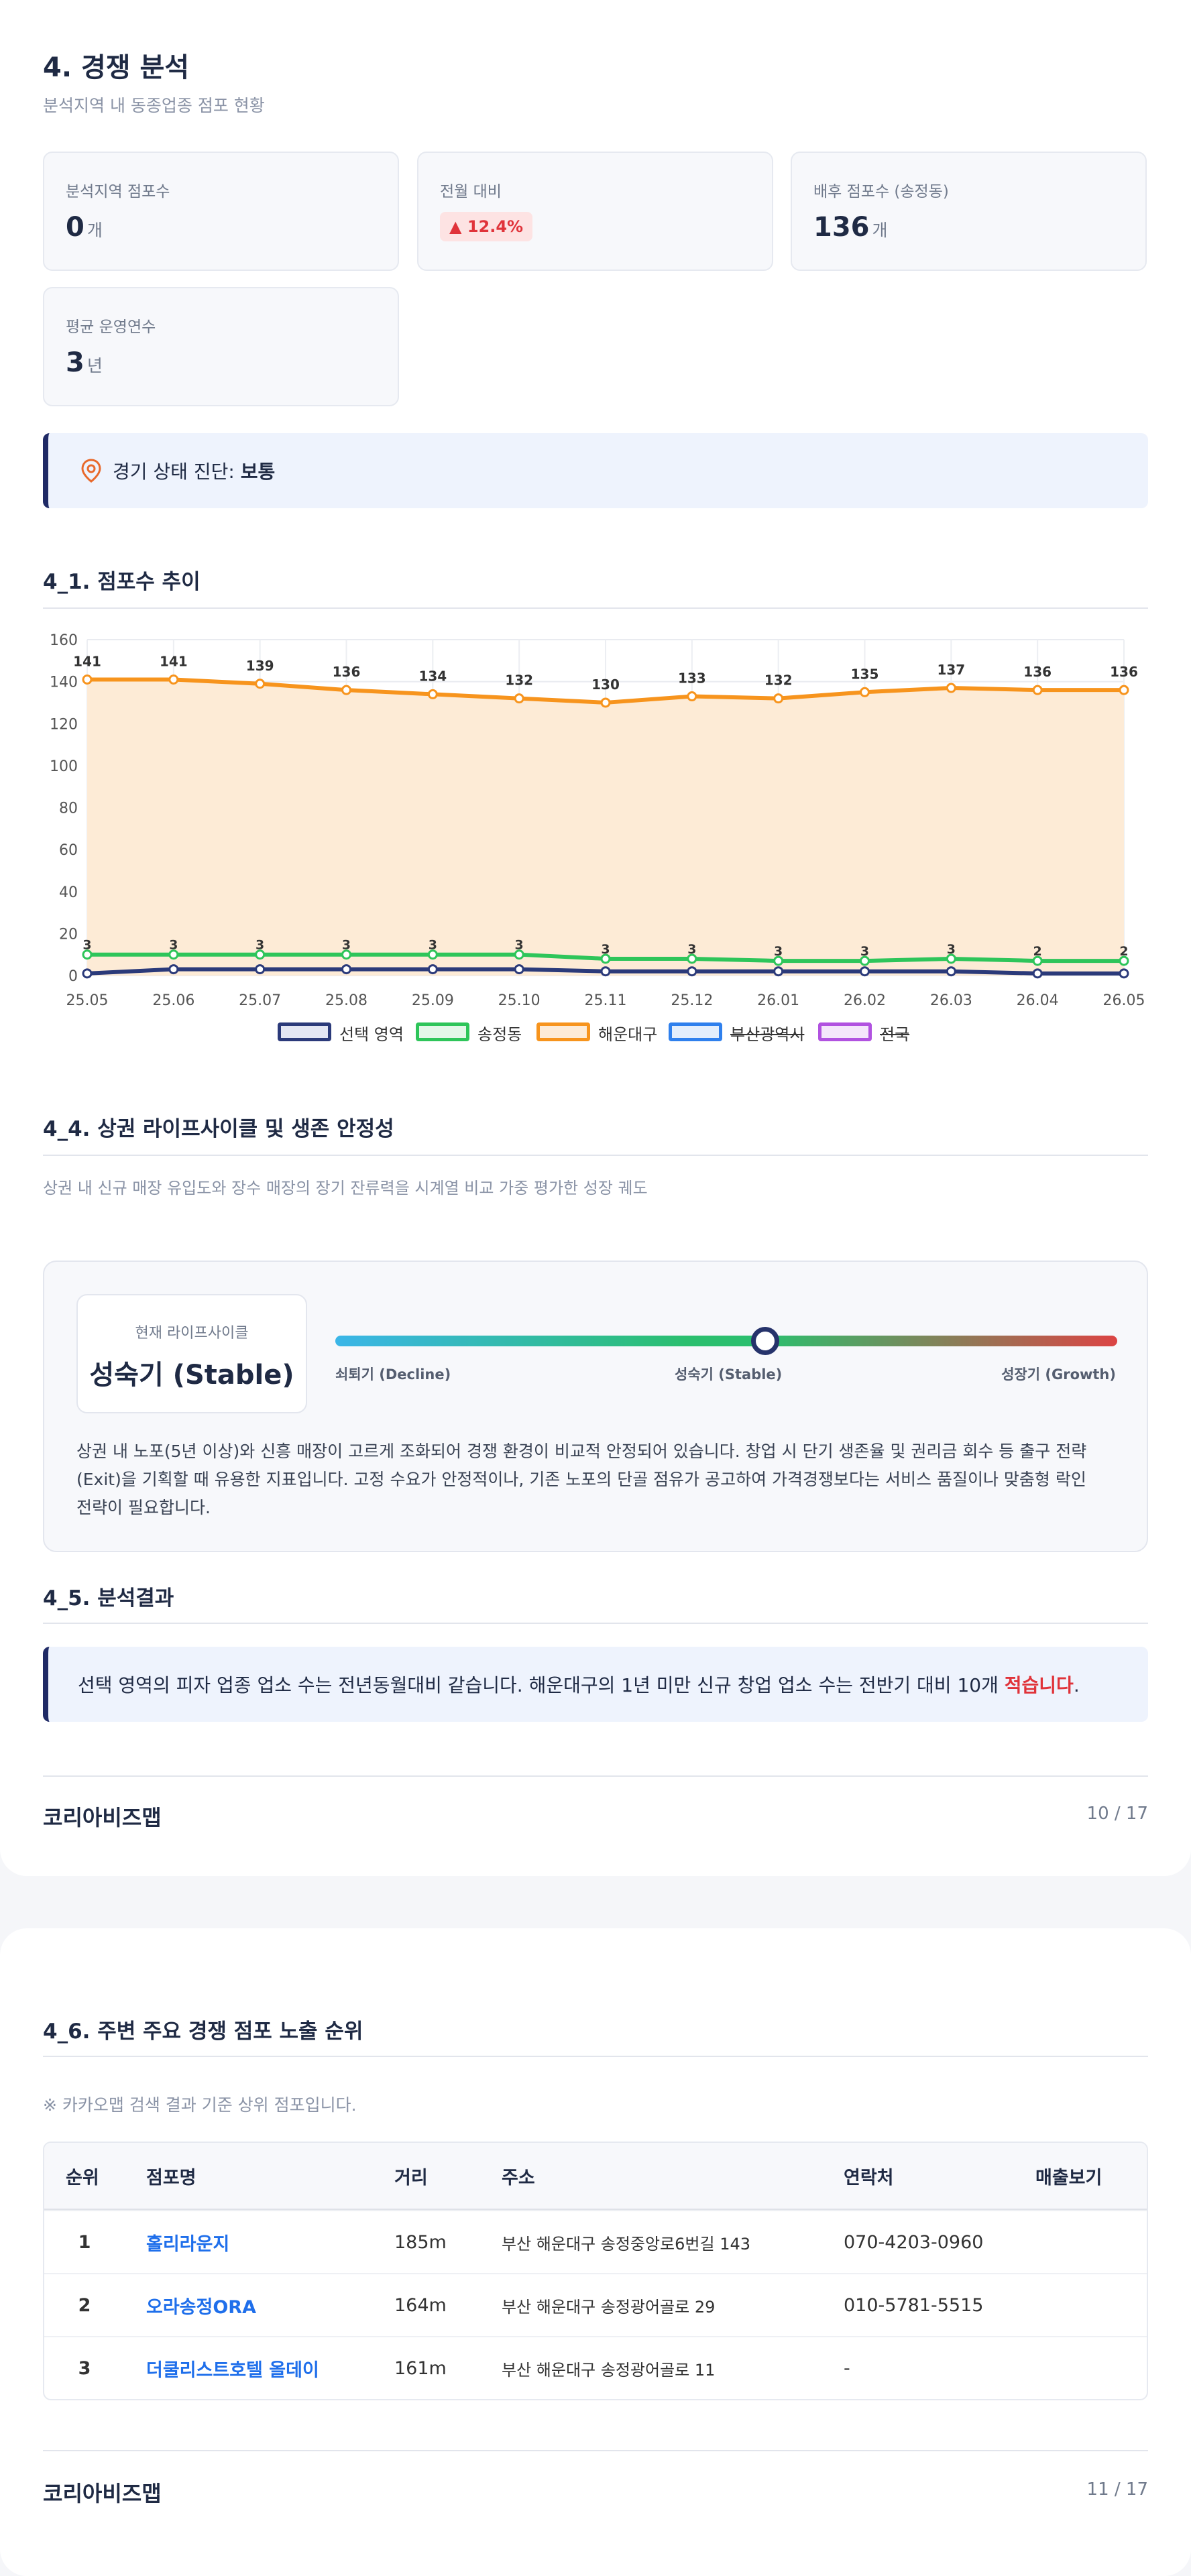 The height and width of the screenshot is (2576, 1191). Describe the element at coordinates (1117, 2489) in the screenshot. I see `page-number: 11 / 17` at that location.